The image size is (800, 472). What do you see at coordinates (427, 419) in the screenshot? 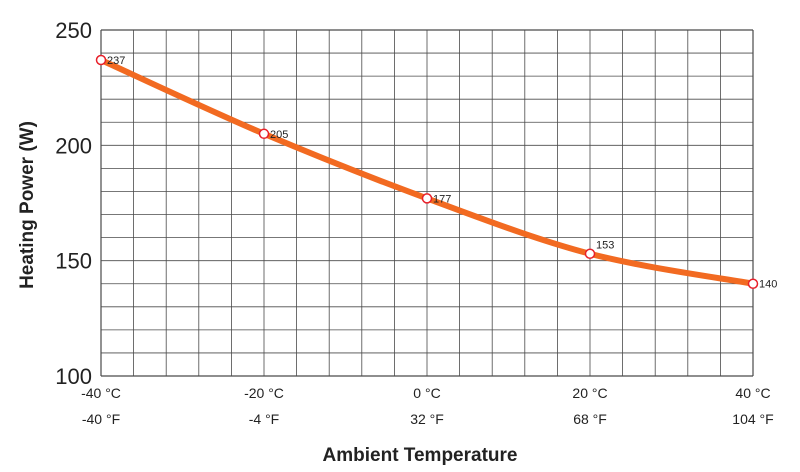
I see `x-tick-label-fahrenheit: 32 °F` at bounding box center [427, 419].